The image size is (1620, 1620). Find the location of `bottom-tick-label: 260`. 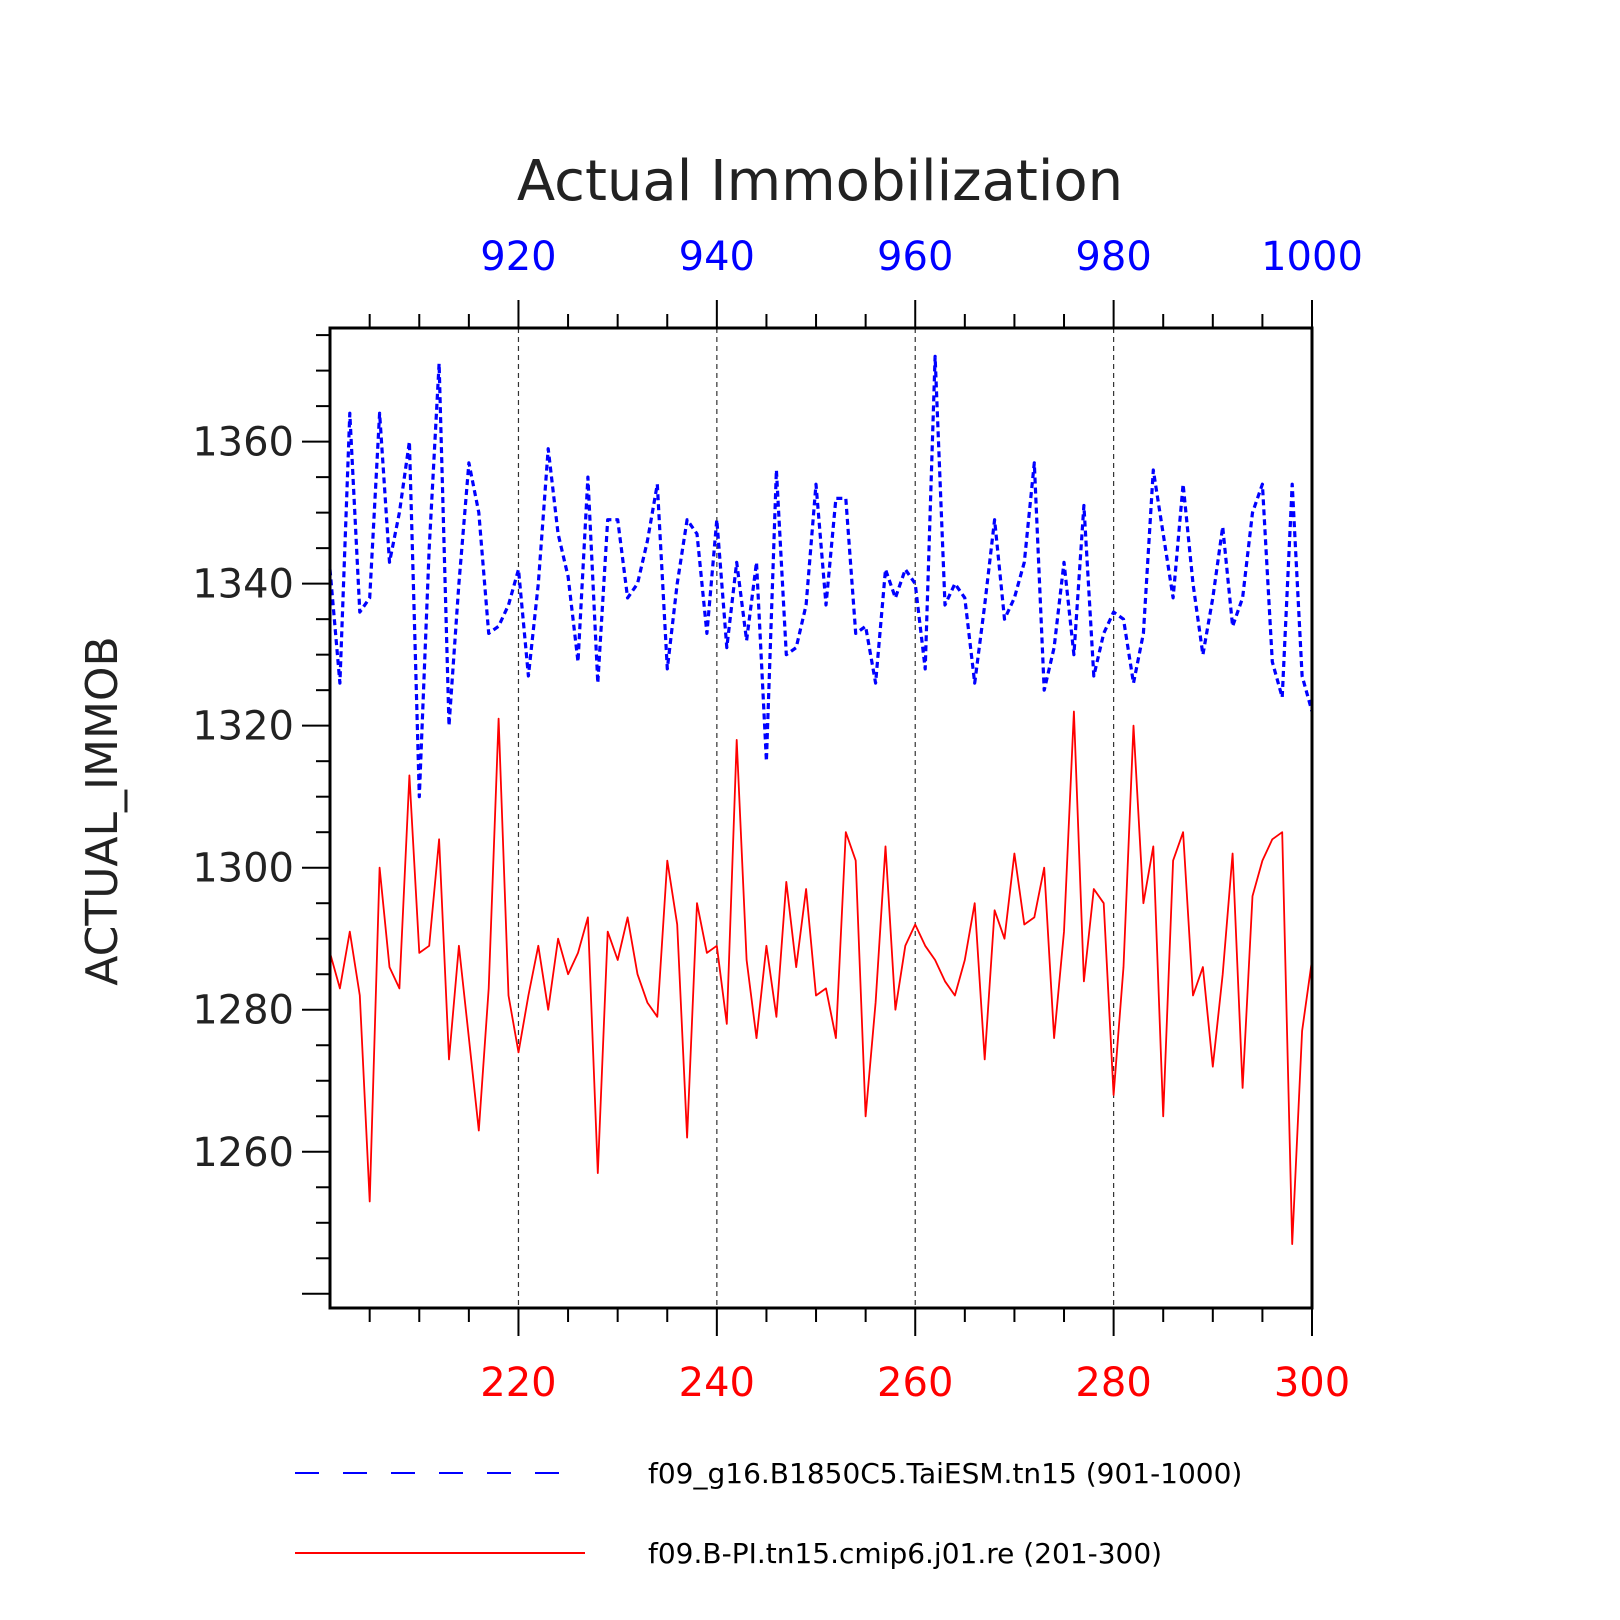

bottom-tick-label: 260 is located at coordinates (915, 1383).